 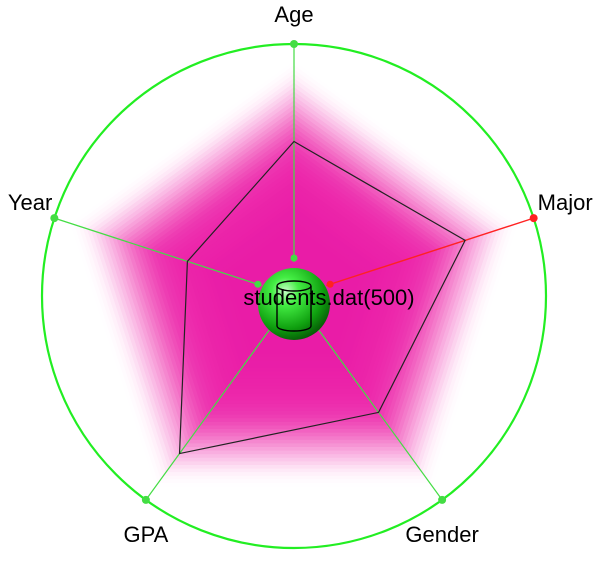 I want to click on database-cylinder-icon, so click(x=294, y=306).